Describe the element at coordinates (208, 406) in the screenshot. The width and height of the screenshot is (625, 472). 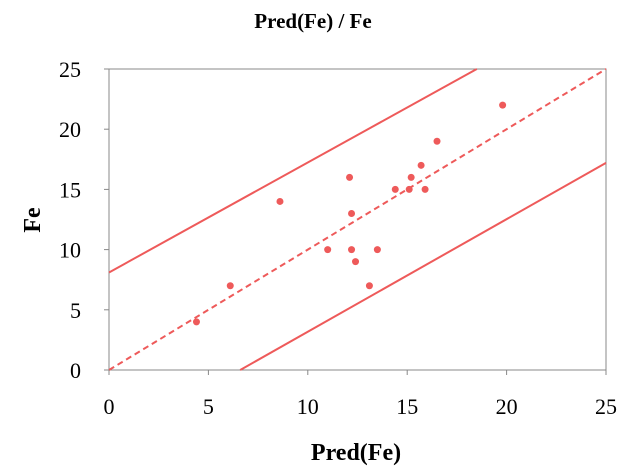
I see `x-tick-label-1: 5` at that location.